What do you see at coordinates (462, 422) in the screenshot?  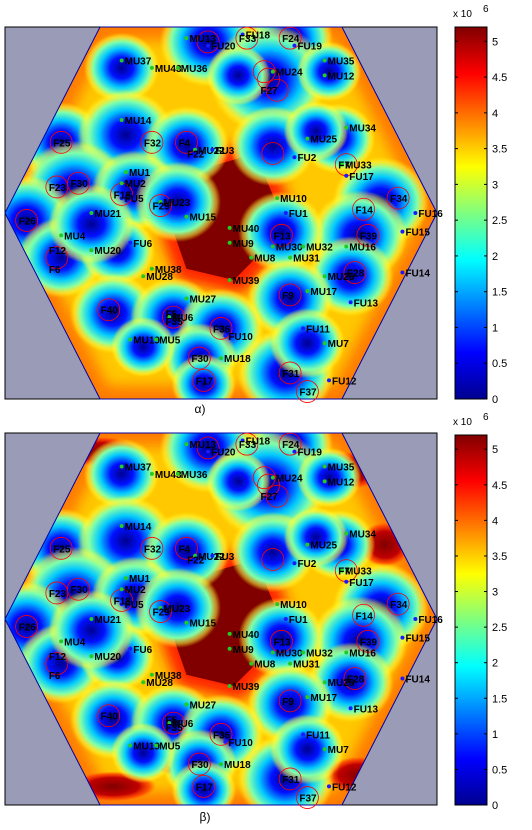 I see `colorbar-multiplier: x 10` at bounding box center [462, 422].